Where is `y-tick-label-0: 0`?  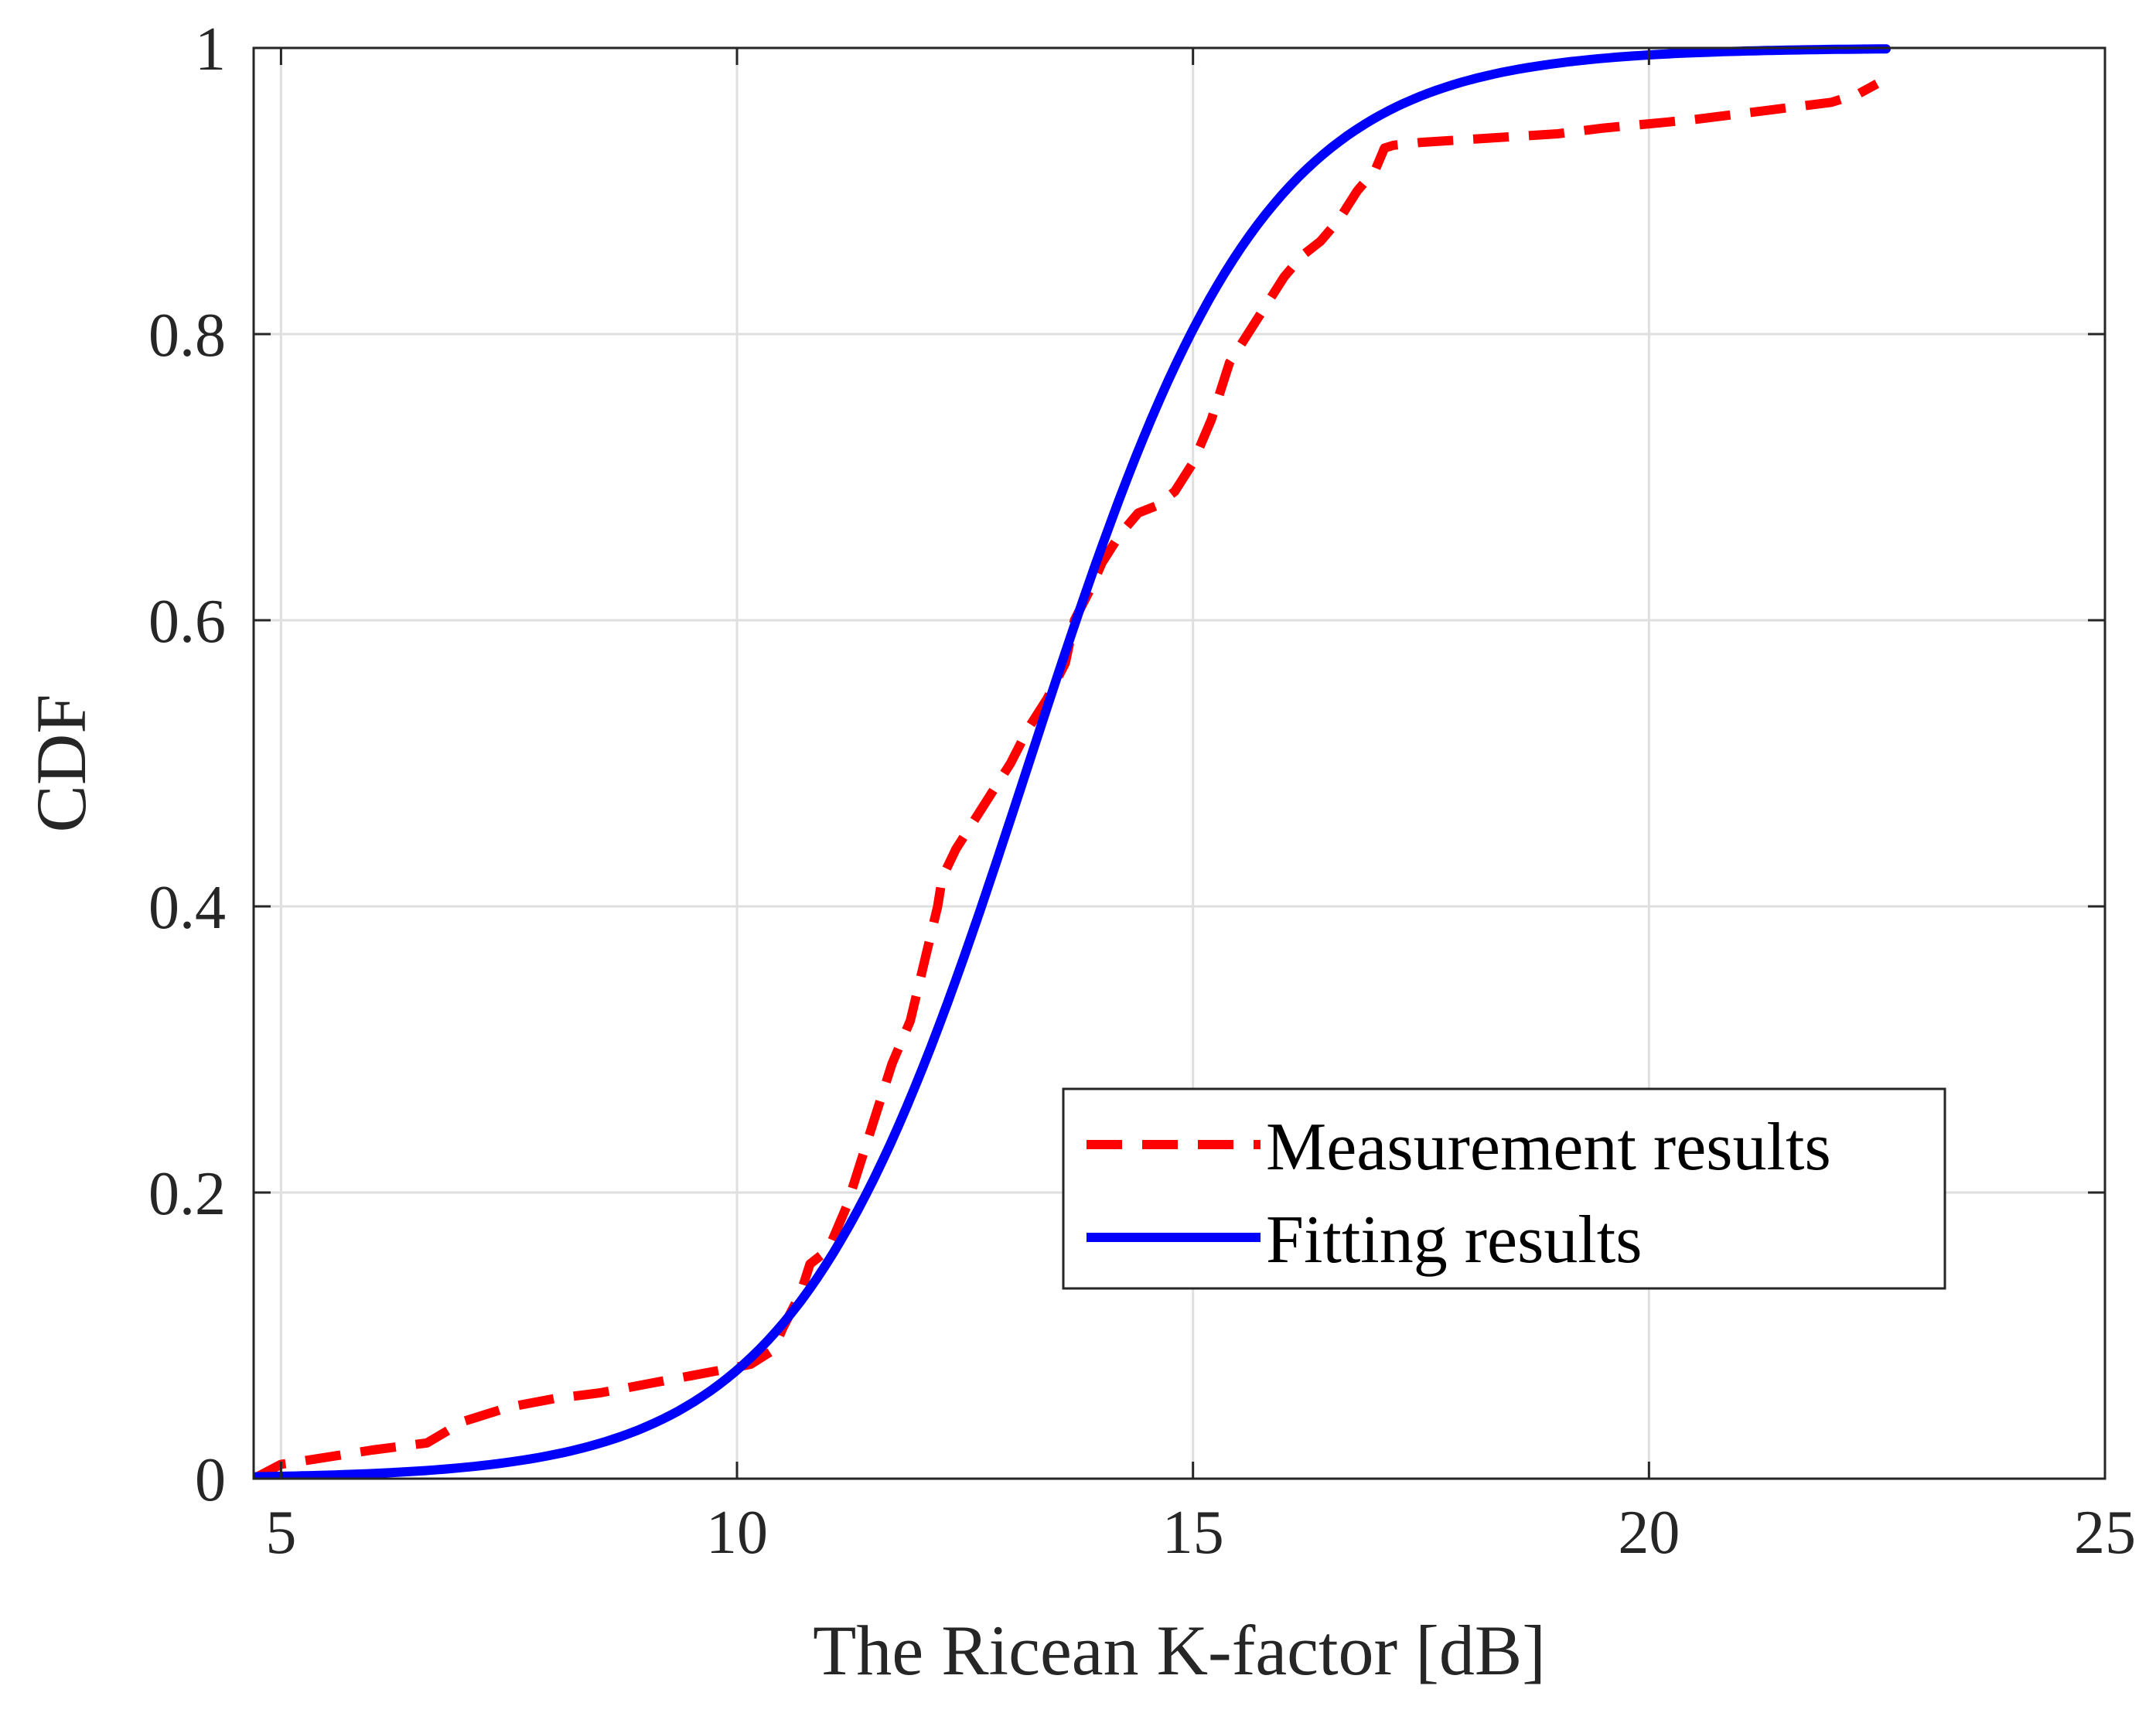 y-tick-label-0: 0 is located at coordinates (210, 1480).